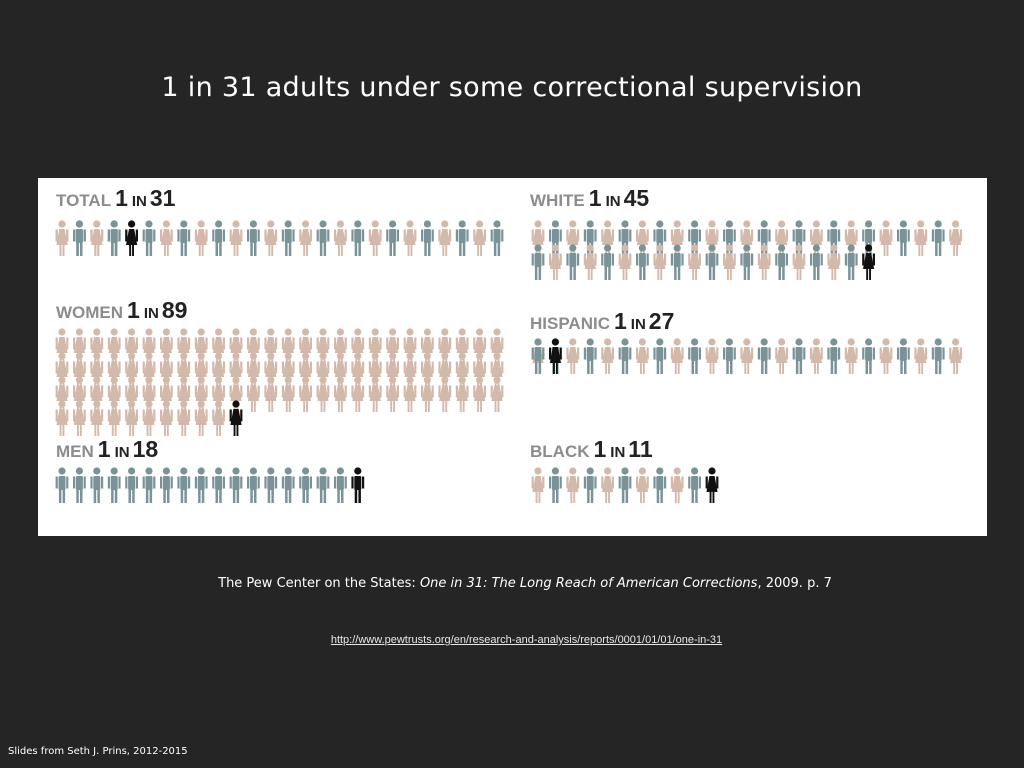  I want to click on group-name: MEN, so click(75, 451).